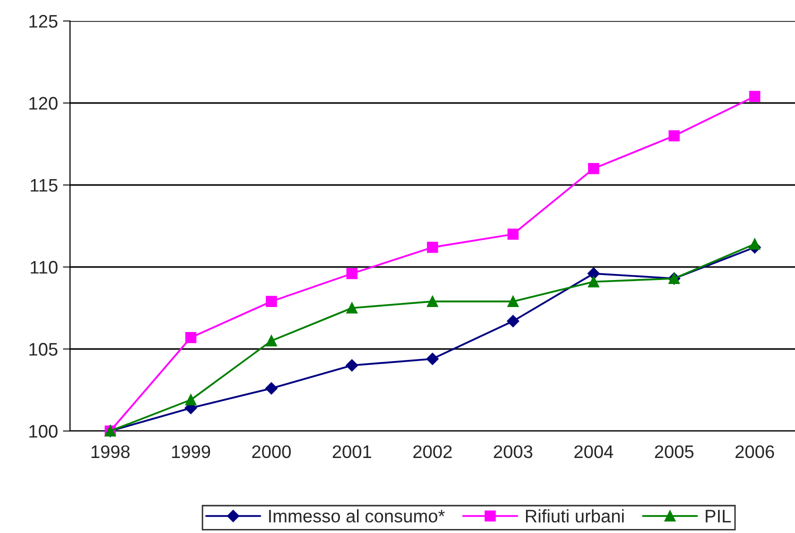 The width and height of the screenshot is (795, 533). What do you see at coordinates (43, 431) in the screenshot?
I see `y-tick-label: 100` at bounding box center [43, 431].